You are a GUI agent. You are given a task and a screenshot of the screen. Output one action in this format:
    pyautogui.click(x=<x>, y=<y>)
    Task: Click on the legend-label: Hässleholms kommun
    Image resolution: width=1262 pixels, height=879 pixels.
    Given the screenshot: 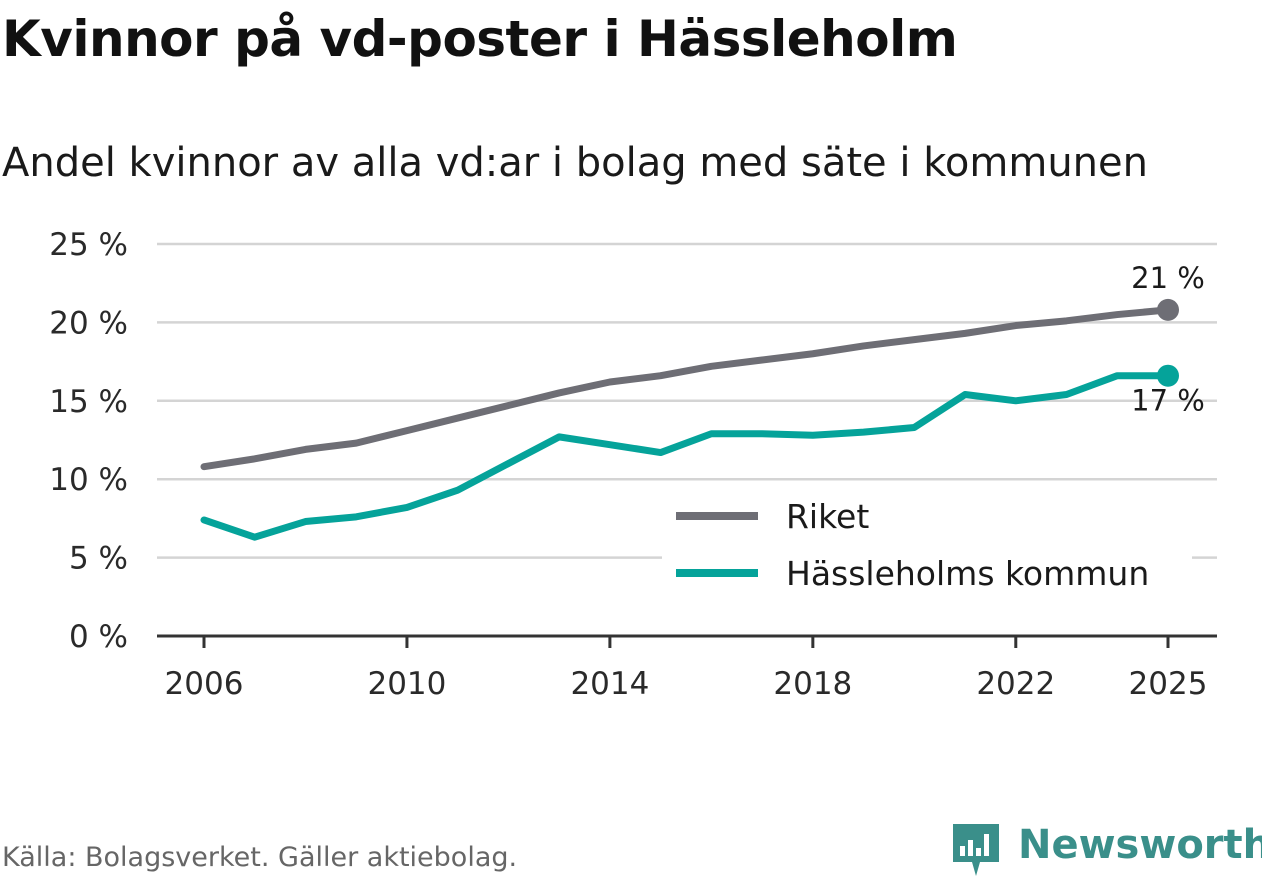 What is the action you would take?
    pyautogui.click(x=967, y=573)
    